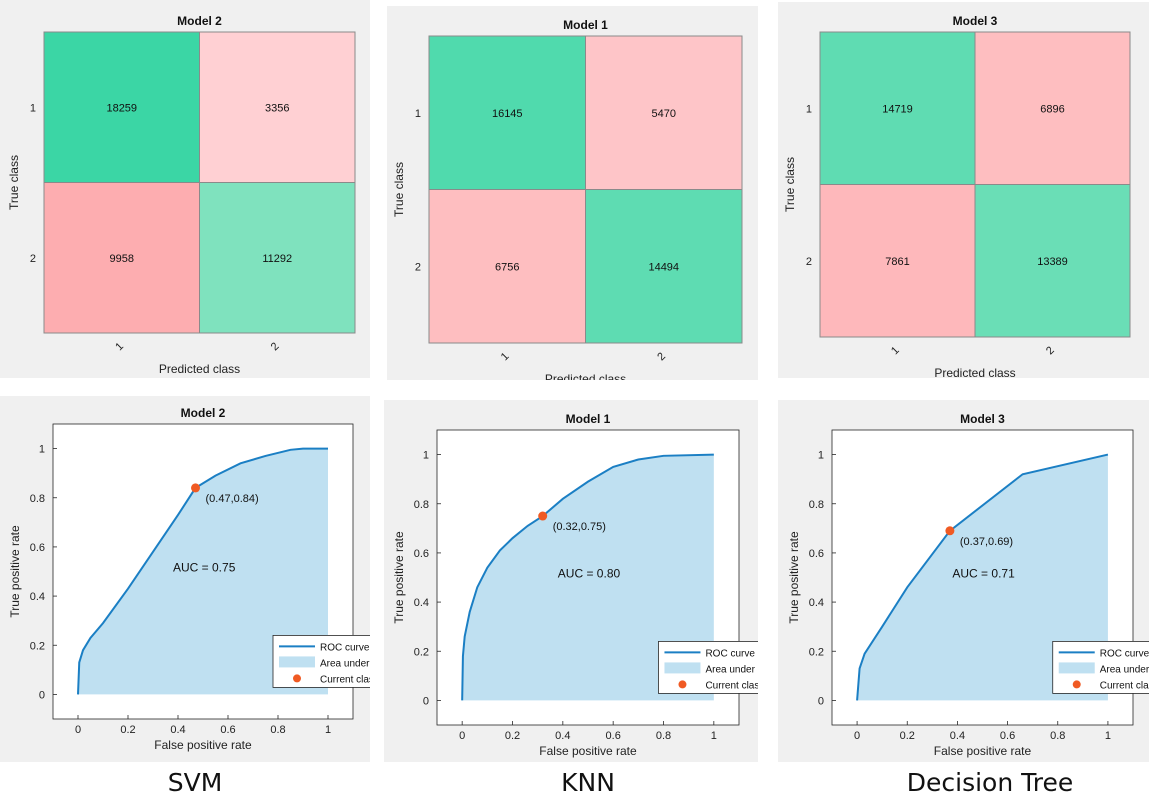  What do you see at coordinates (897, 109) in the screenshot?
I see `cell-value: 14719` at bounding box center [897, 109].